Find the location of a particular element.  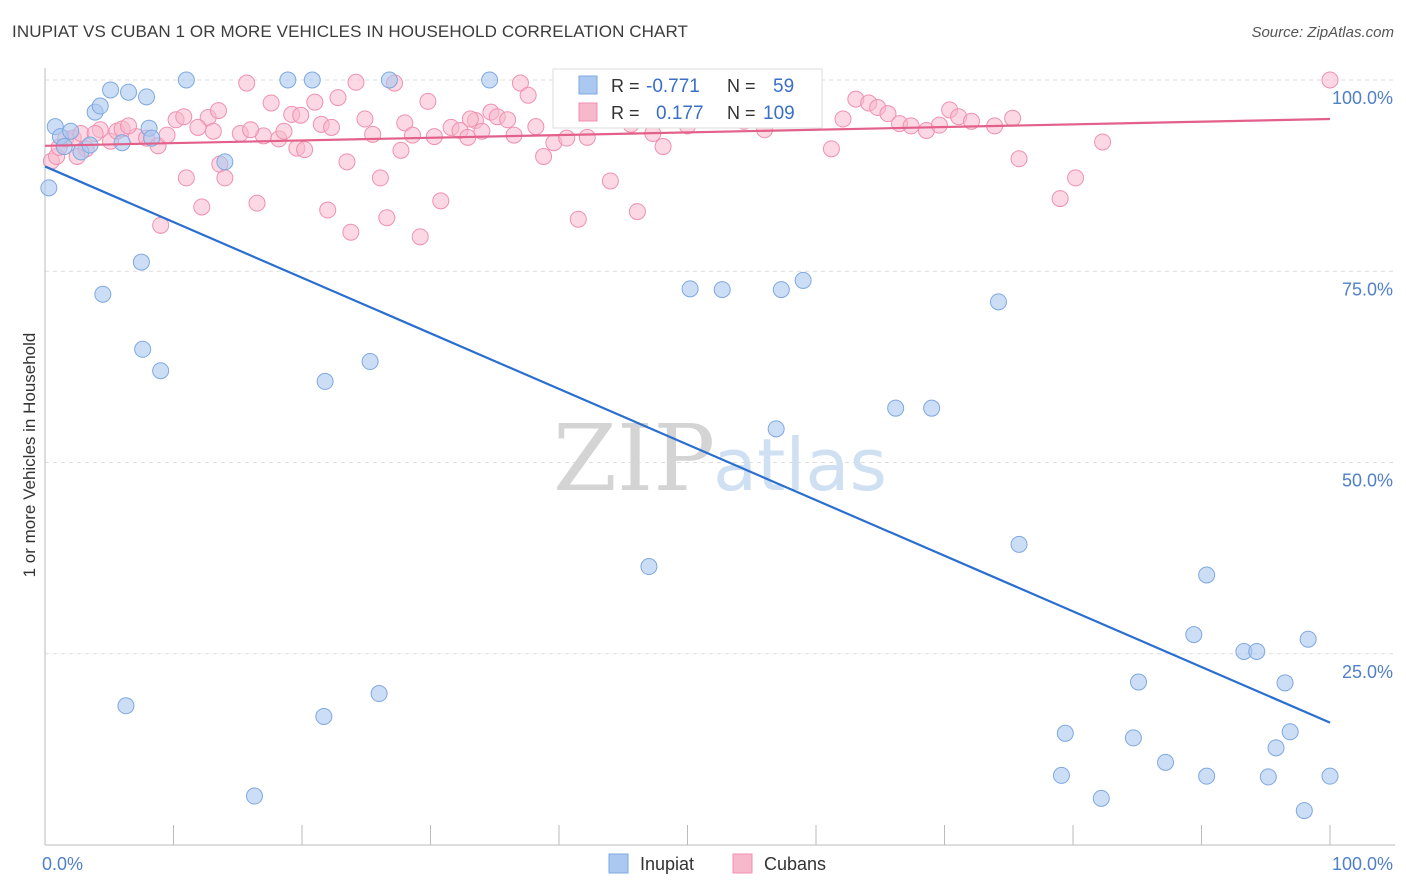

legend-cubans-swatch is located at coordinates (742, 863).